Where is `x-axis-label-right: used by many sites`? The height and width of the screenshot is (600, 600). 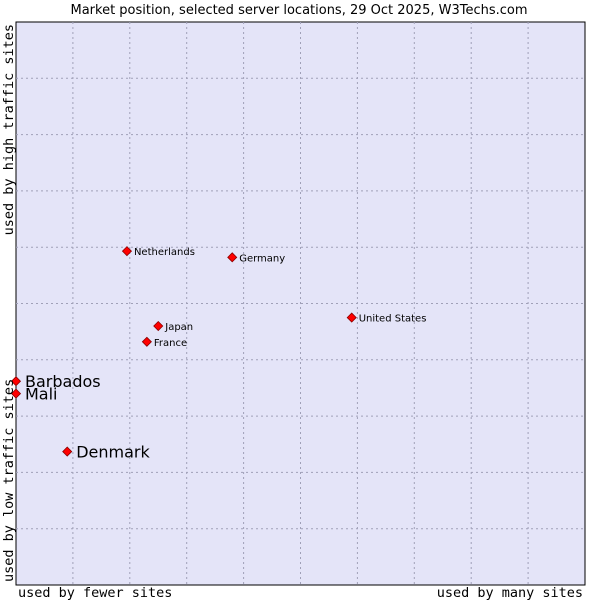 x-axis-label-right: used by many sites is located at coordinates (510, 592).